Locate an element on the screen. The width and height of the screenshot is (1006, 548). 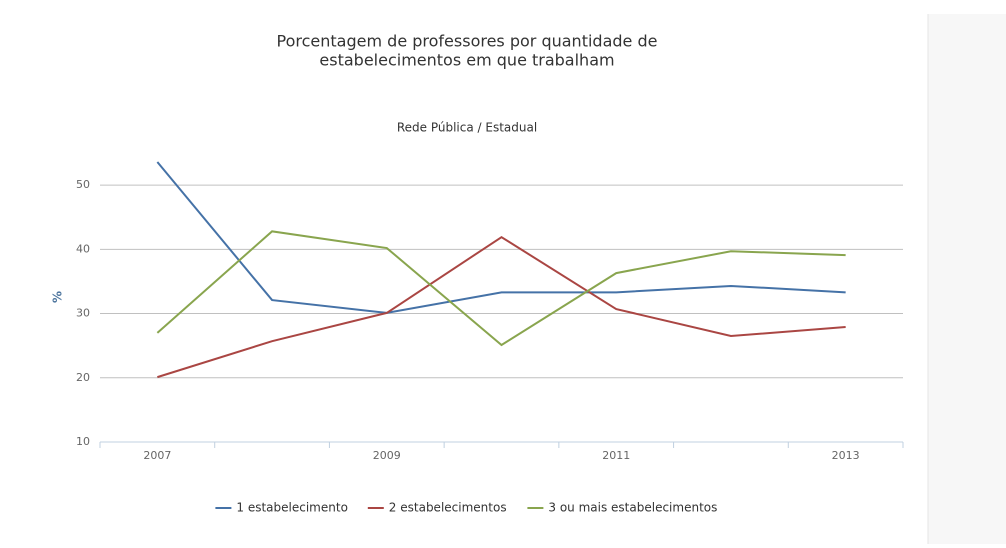
legend-label: 1 estabelecimento is located at coordinates (292, 508).